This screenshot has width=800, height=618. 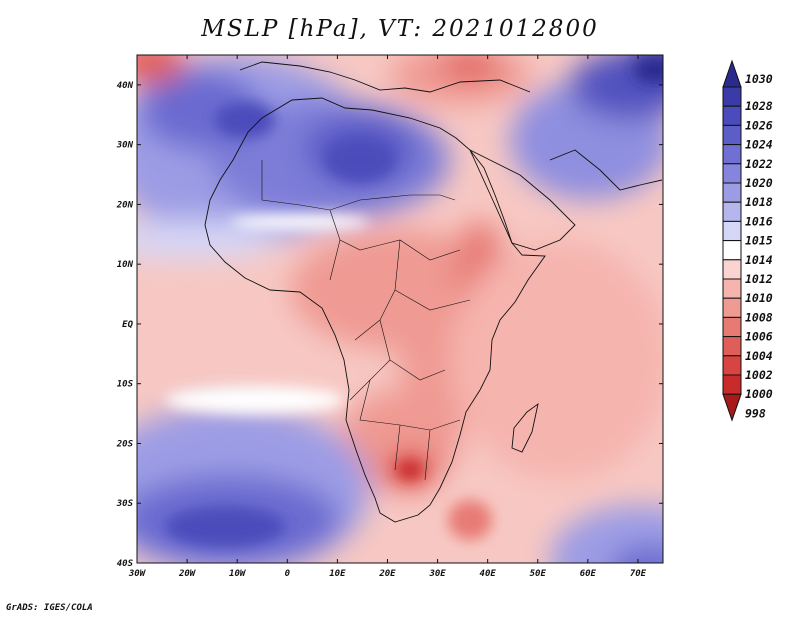 What do you see at coordinates (588, 574) in the screenshot?
I see `lon-tick-label: 60E` at bounding box center [588, 574].